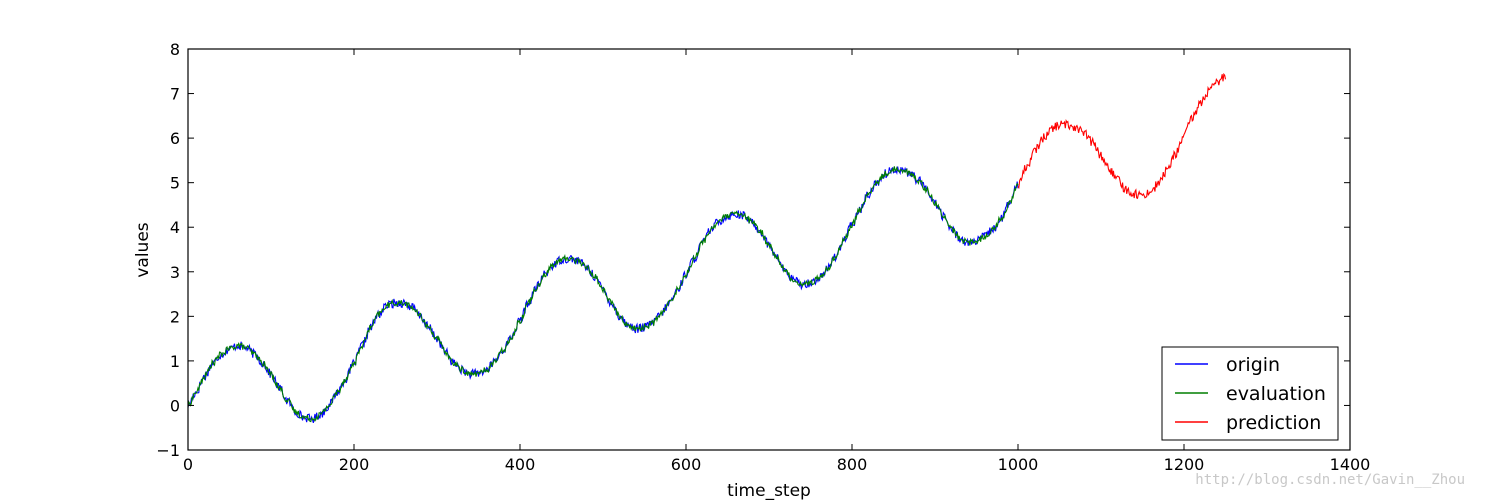 The image size is (1500, 500). I want to click on y-tick-label: 3, so click(175, 272).